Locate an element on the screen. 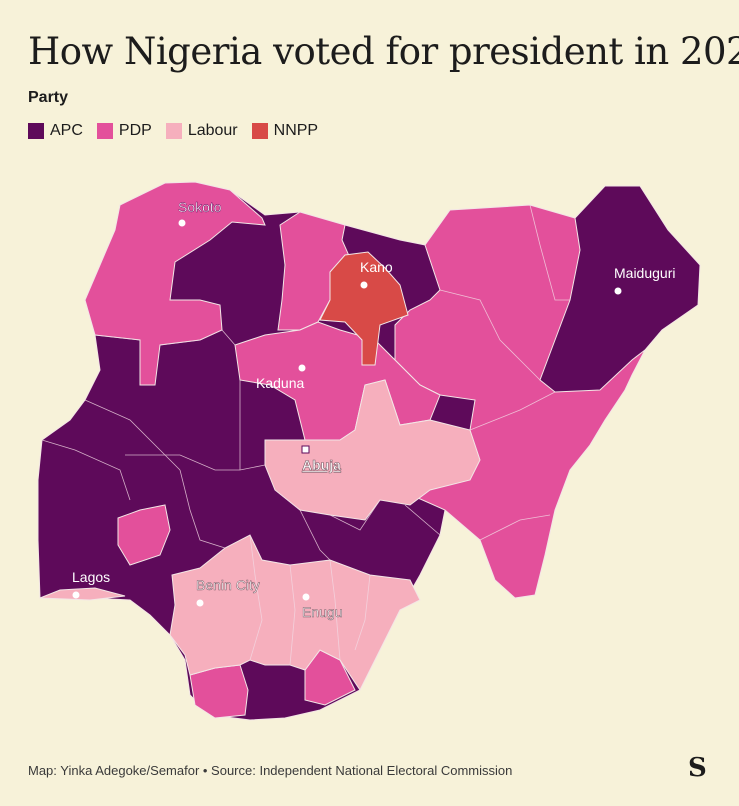  legend-item-apc: APC is located at coordinates (55, 131).